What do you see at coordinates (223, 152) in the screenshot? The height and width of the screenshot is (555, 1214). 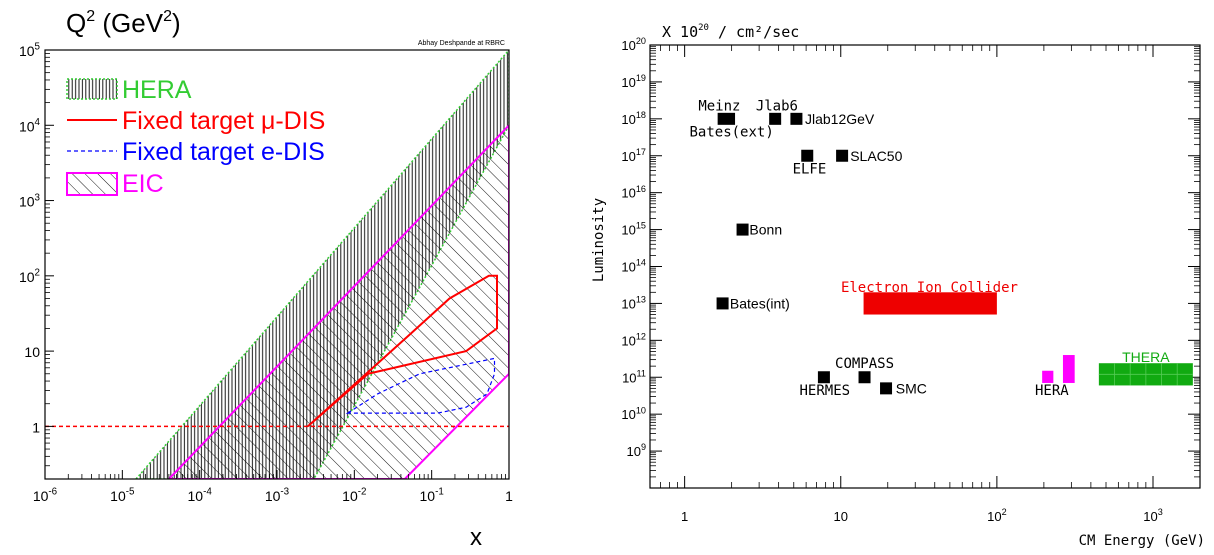 I see `legend-label-e-dis: Fixed target e-DIS` at bounding box center [223, 152].